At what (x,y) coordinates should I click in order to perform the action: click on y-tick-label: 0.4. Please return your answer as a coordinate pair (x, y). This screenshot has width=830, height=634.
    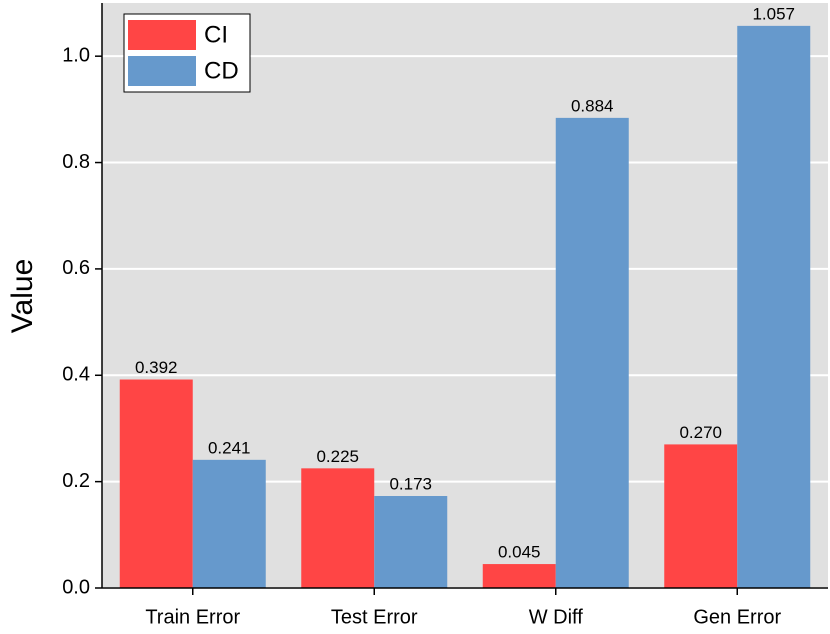
    Looking at the image, I should click on (76, 375).